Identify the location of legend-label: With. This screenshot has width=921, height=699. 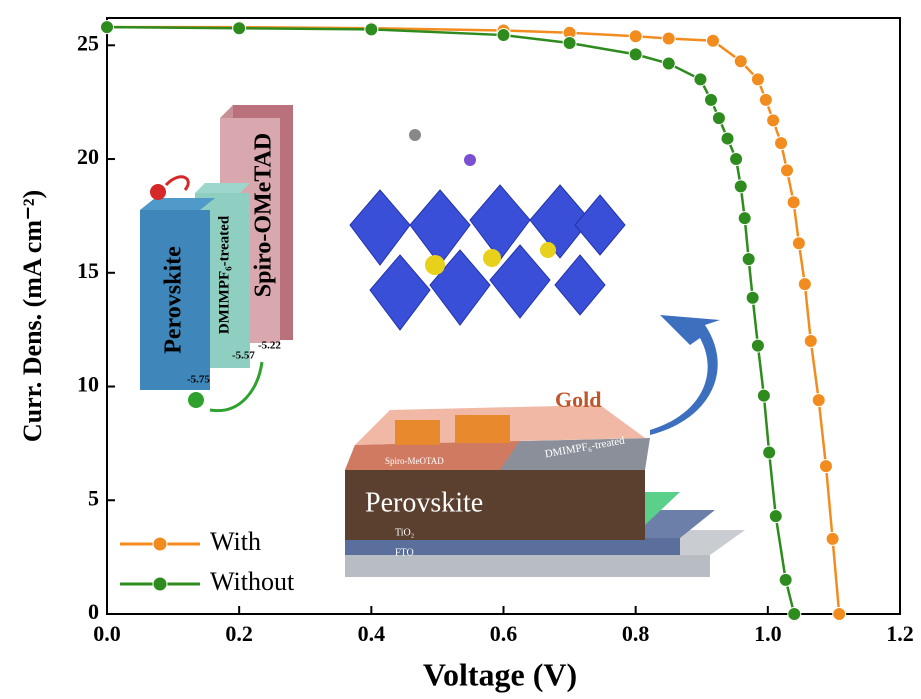
(235, 541).